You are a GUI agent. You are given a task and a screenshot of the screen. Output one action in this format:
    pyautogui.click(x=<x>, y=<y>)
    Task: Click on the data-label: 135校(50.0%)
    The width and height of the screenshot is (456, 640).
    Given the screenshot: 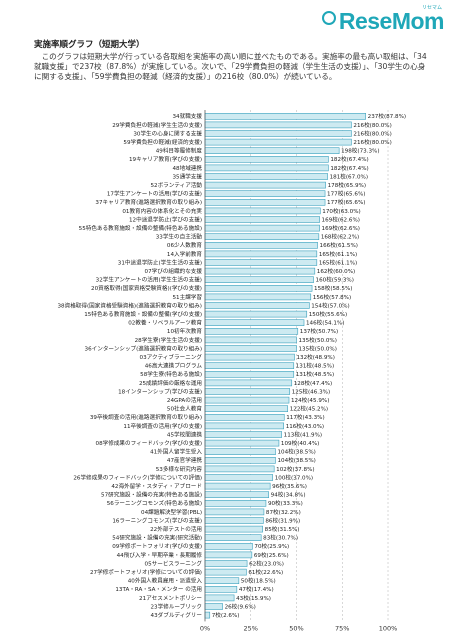 What is the action you would take?
    pyautogui.click(x=318, y=340)
    